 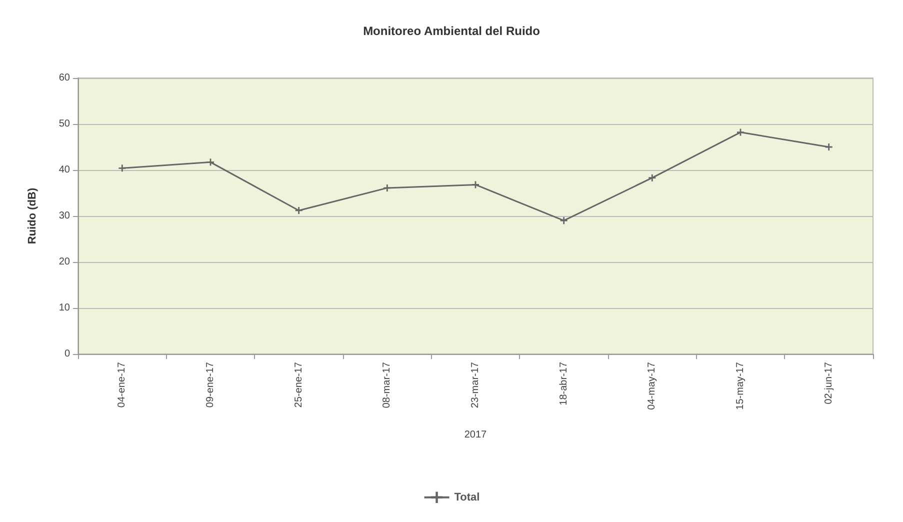 I want to click on x-tick-label: 02-jun-17, so click(x=828, y=383).